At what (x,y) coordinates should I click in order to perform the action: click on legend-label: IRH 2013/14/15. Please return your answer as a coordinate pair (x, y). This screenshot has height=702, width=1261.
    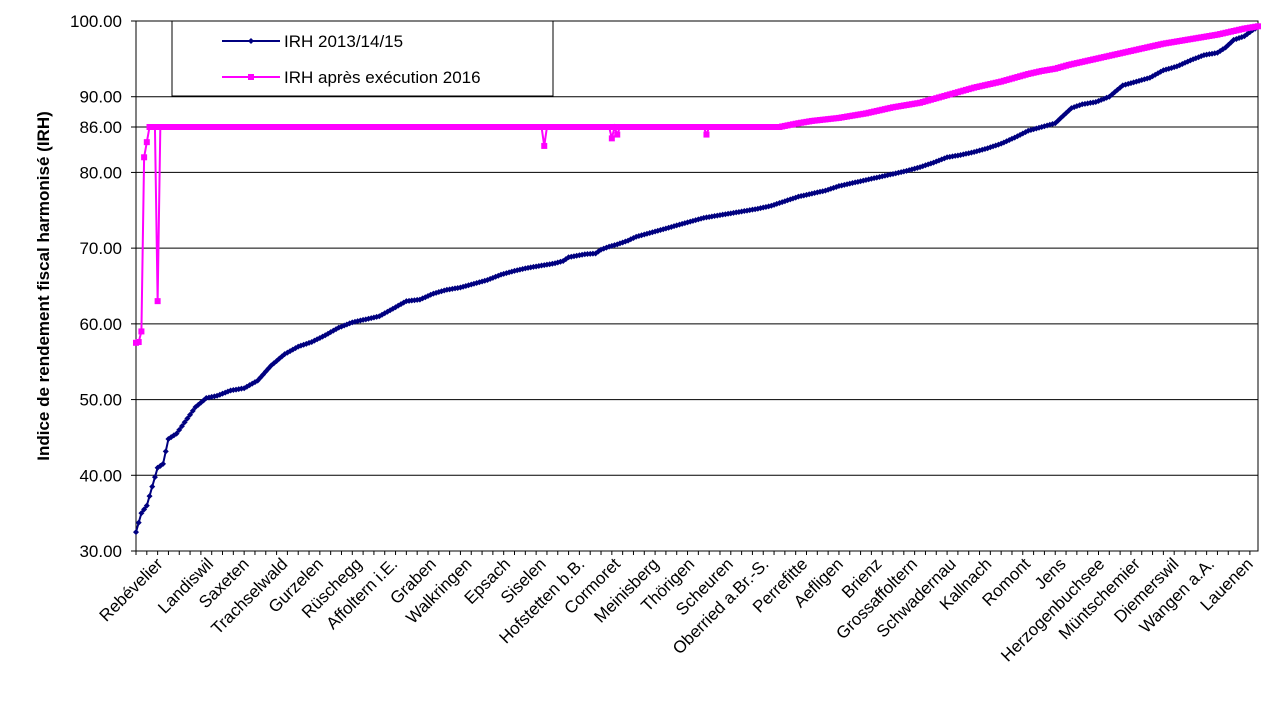
    Looking at the image, I should click on (343, 41).